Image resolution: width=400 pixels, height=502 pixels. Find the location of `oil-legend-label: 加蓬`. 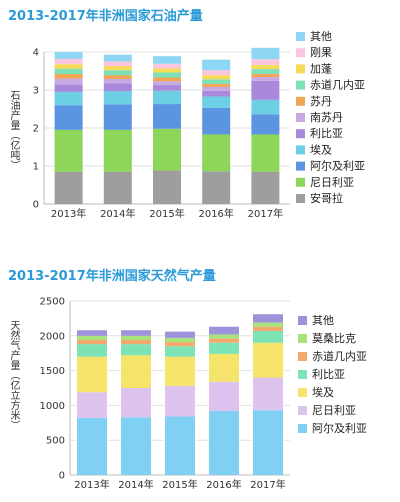

oil-legend-label: 加蓬 is located at coordinates (321, 68).